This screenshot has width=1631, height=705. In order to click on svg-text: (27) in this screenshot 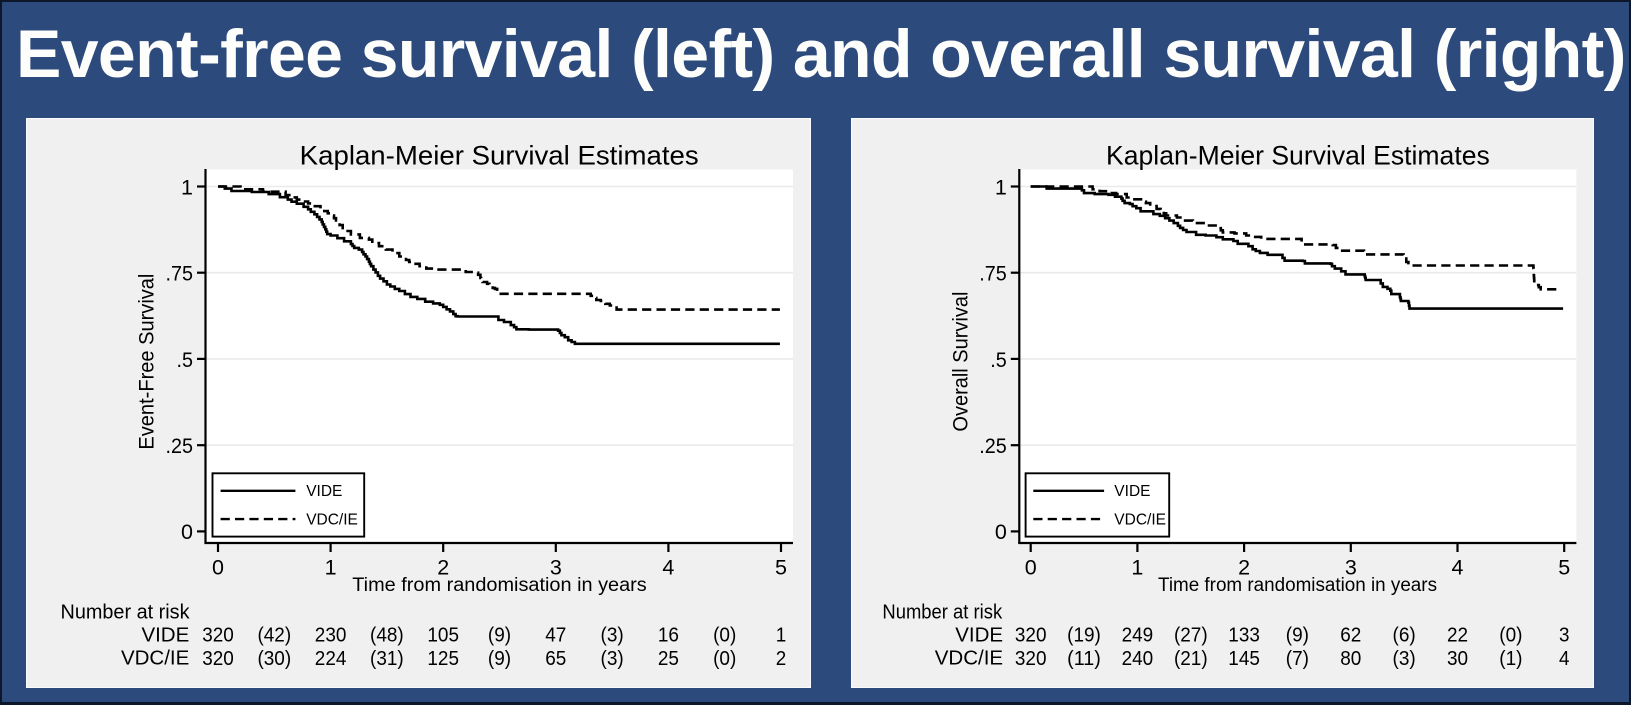, I will do `click(1191, 635)`.